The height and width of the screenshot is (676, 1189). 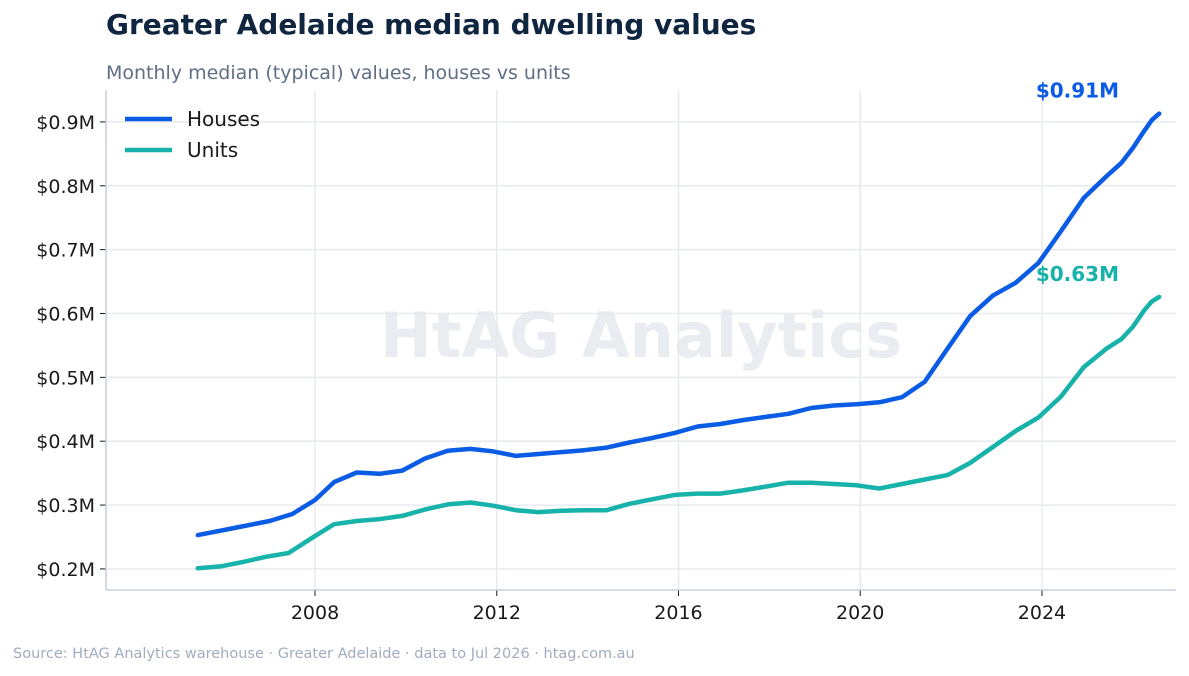 What do you see at coordinates (223, 119) in the screenshot?
I see `legend-label-houses: Houses` at bounding box center [223, 119].